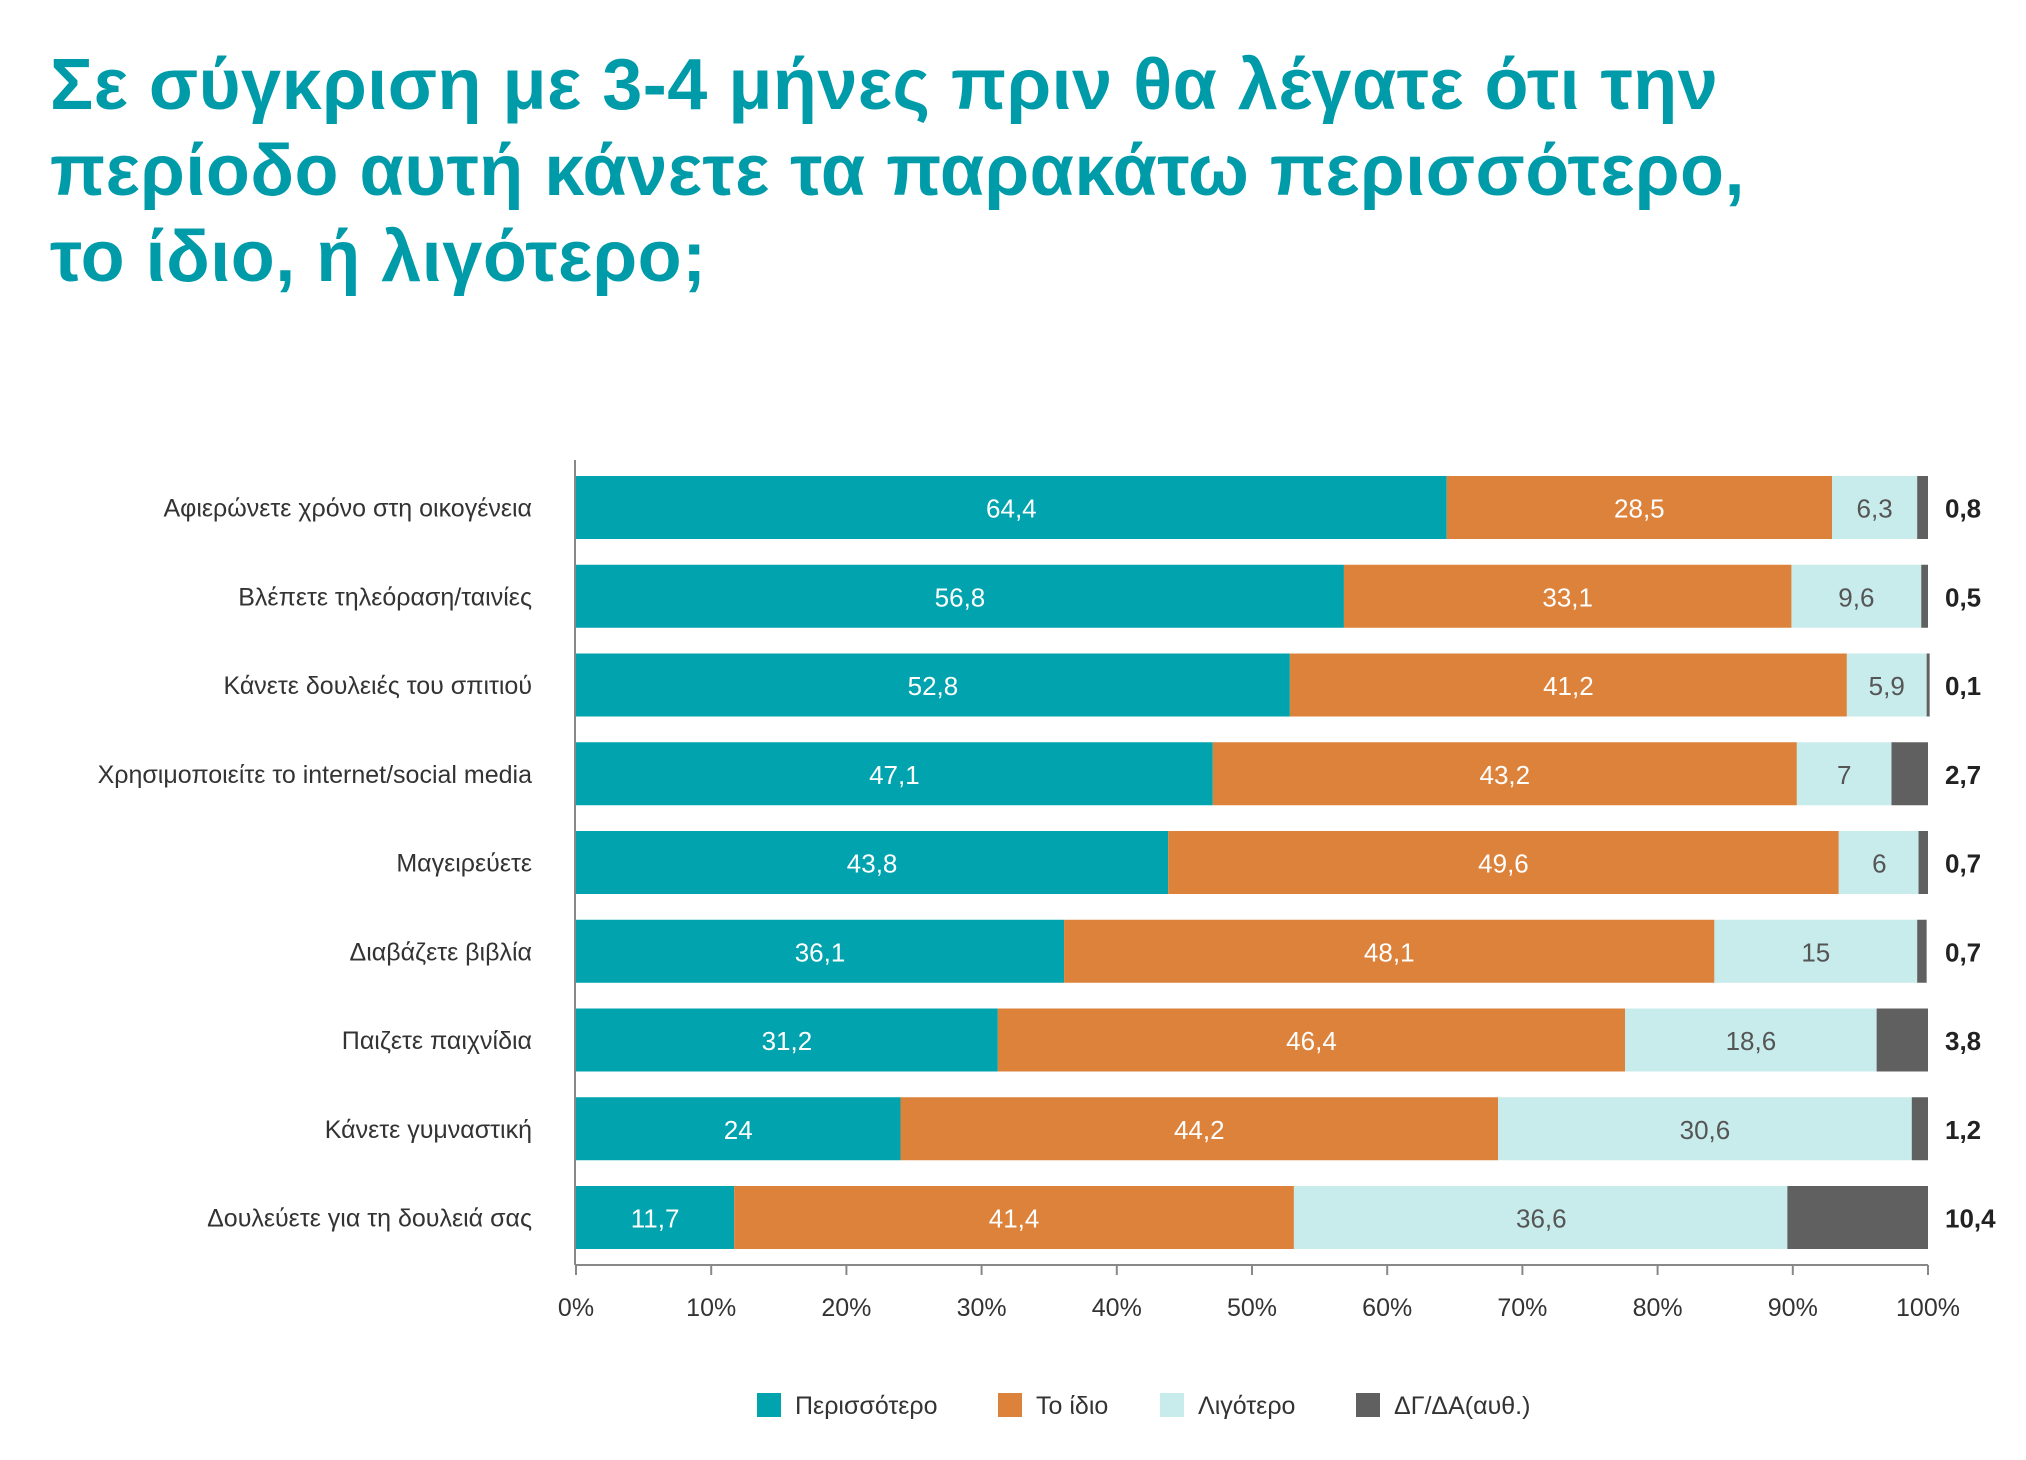 The width and height of the screenshot is (2026, 1460). What do you see at coordinates (1072, 1406) in the screenshot?
I see `legend-label: Το ίδιο` at bounding box center [1072, 1406].